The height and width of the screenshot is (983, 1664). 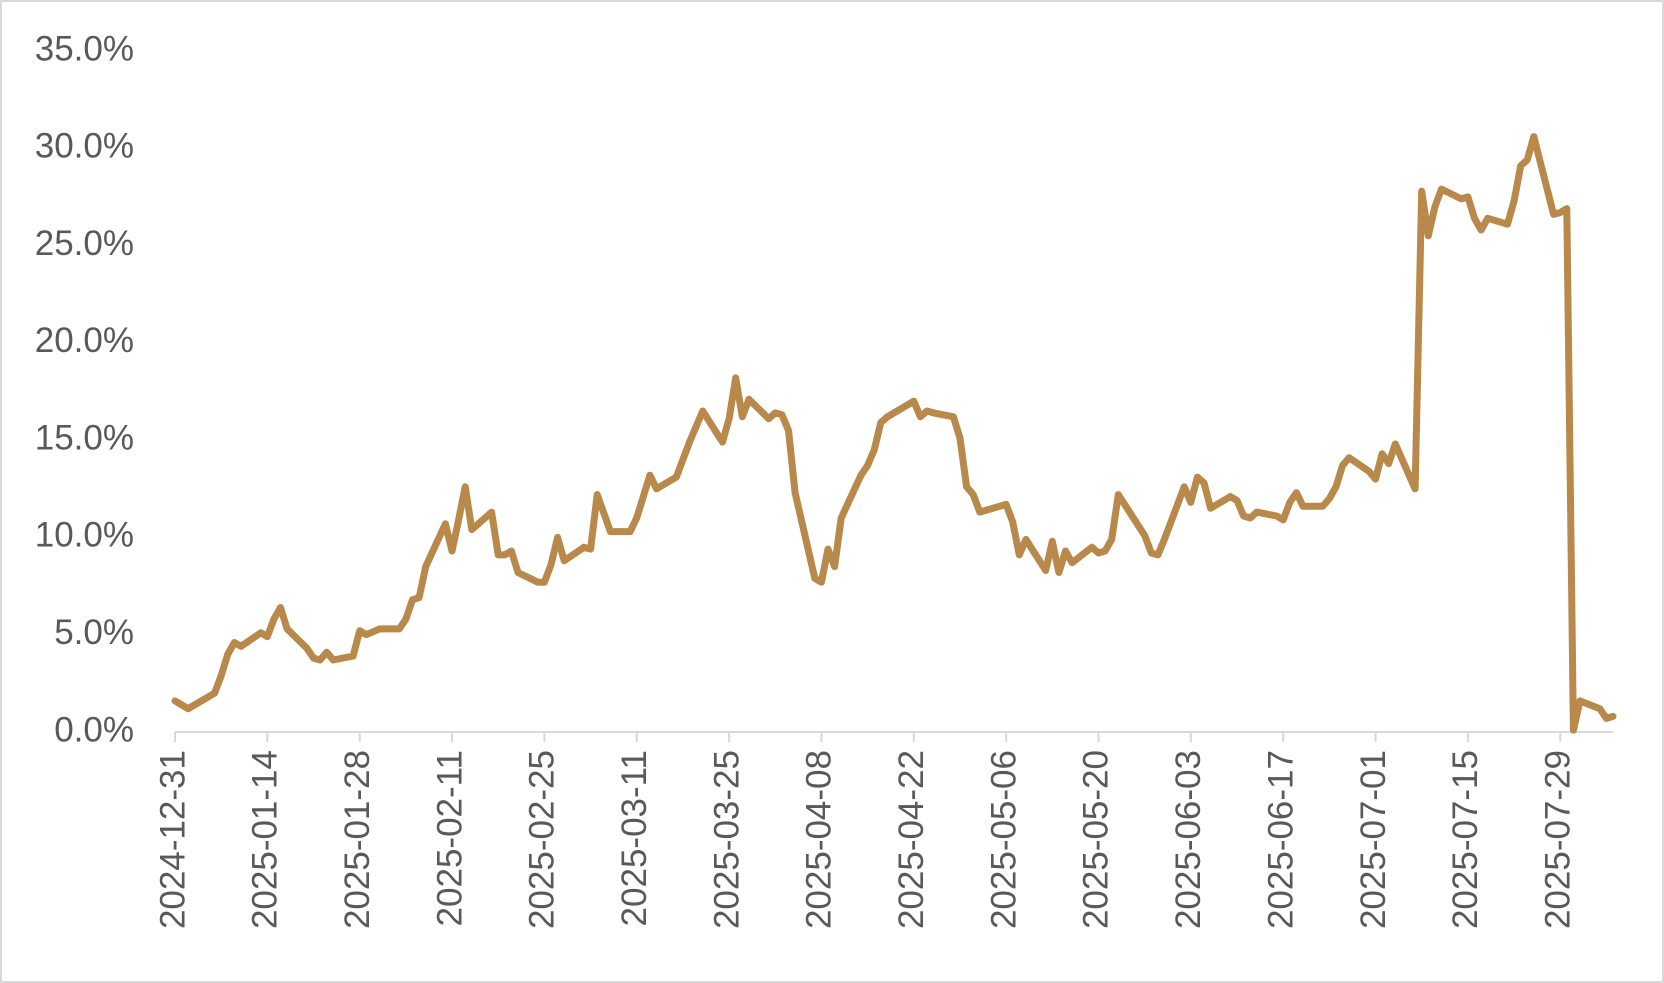 What do you see at coordinates (84, 535) in the screenshot?
I see `y-tick-label: 10.0%` at bounding box center [84, 535].